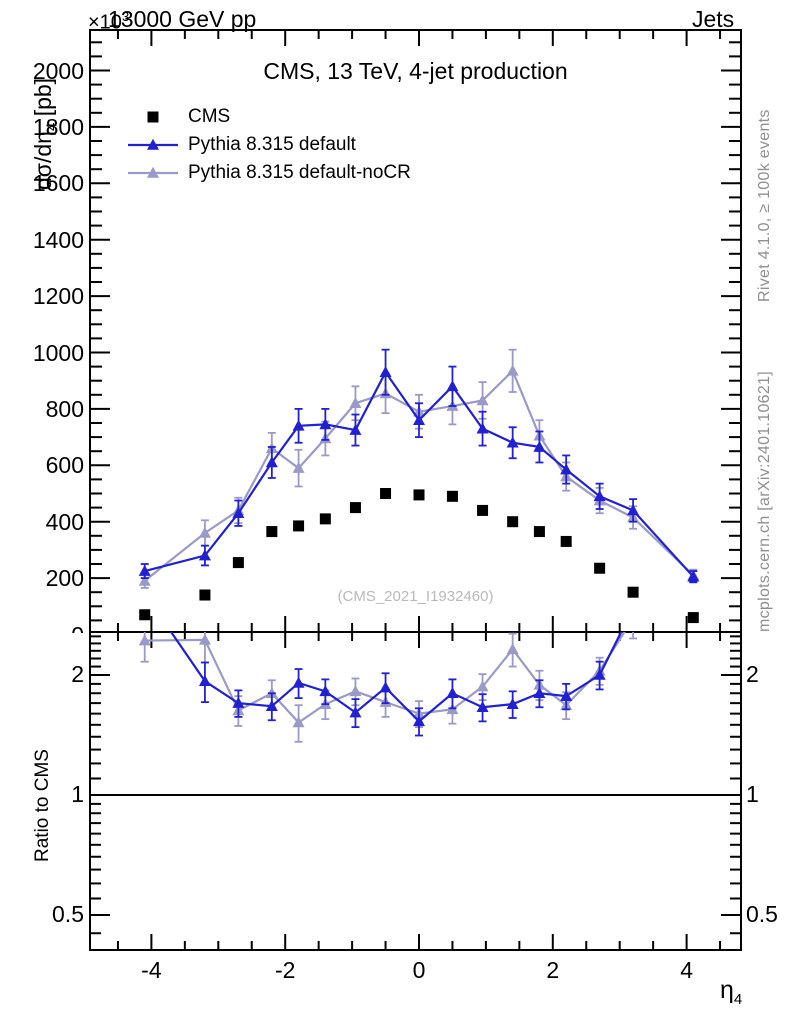 Image resolution: width=786 pixels, height=1024 pixels. What do you see at coordinates (764, 501) in the screenshot?
I see `mcplots-arxiv-note: mcplots.cern.ch [arXiv:2401.10621]` at bounding box center [764, 501].